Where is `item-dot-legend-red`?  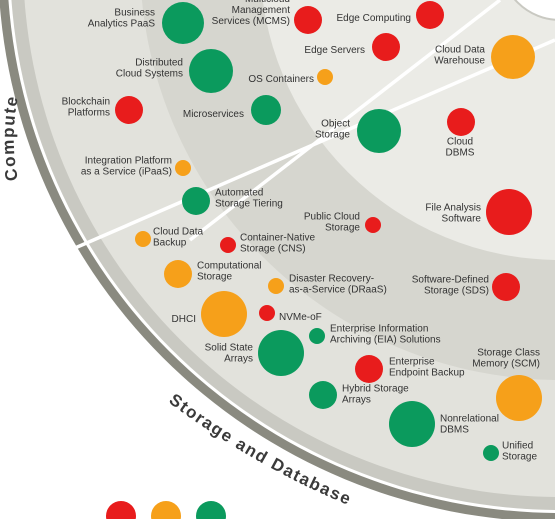
item-dot-legend-red is located at coordinates (121, 510).